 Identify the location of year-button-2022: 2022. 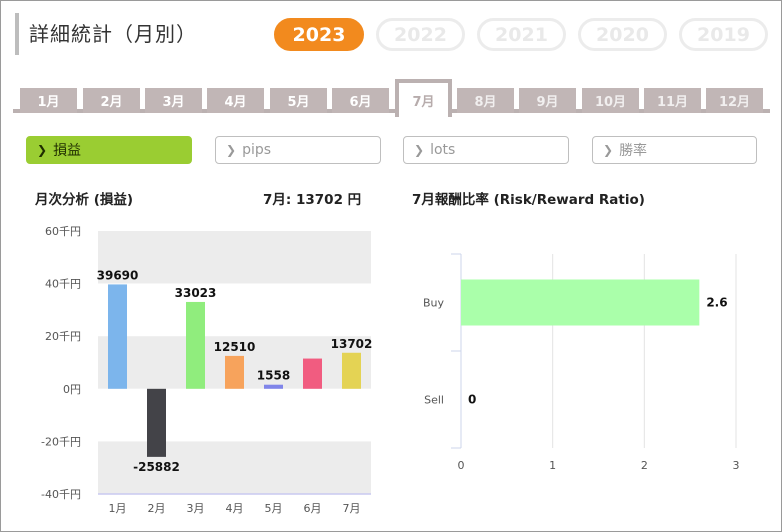
(420, 34).